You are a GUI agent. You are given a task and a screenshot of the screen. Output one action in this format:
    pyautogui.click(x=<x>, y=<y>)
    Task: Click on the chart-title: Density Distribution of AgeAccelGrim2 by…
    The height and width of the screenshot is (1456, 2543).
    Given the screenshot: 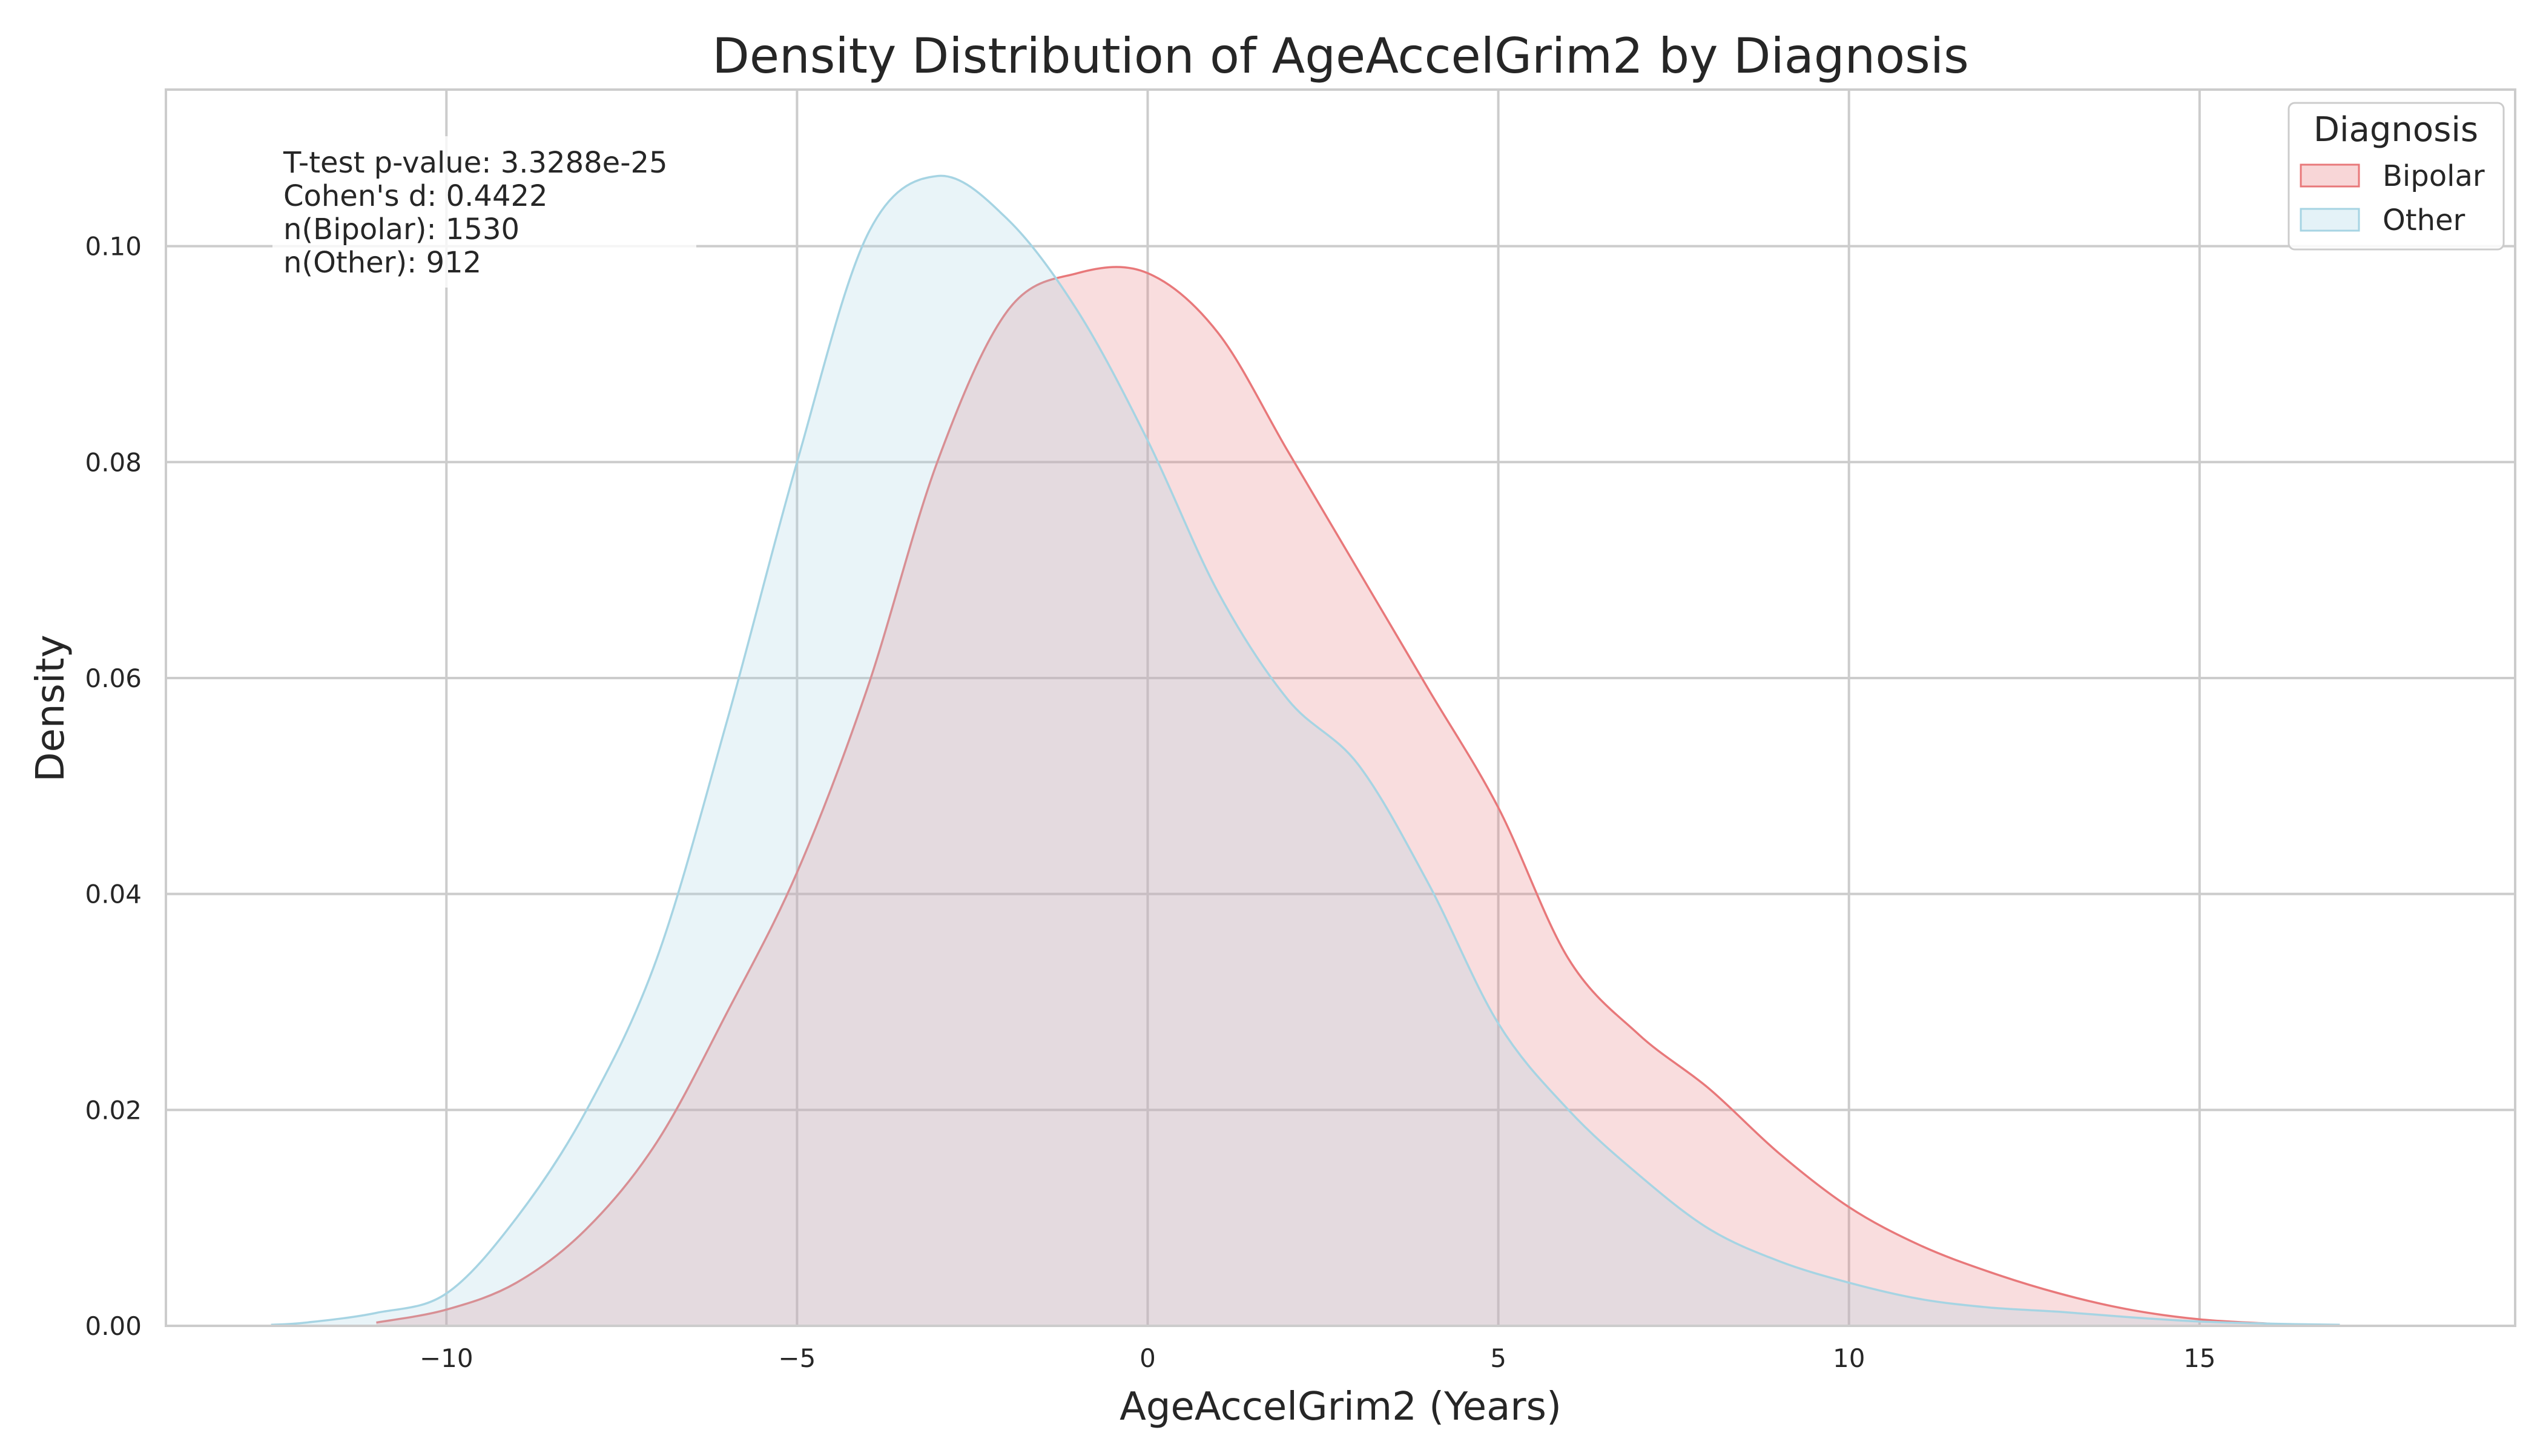 What is the action you would take?
    pyautogui.click(x=1340, y=56)
    